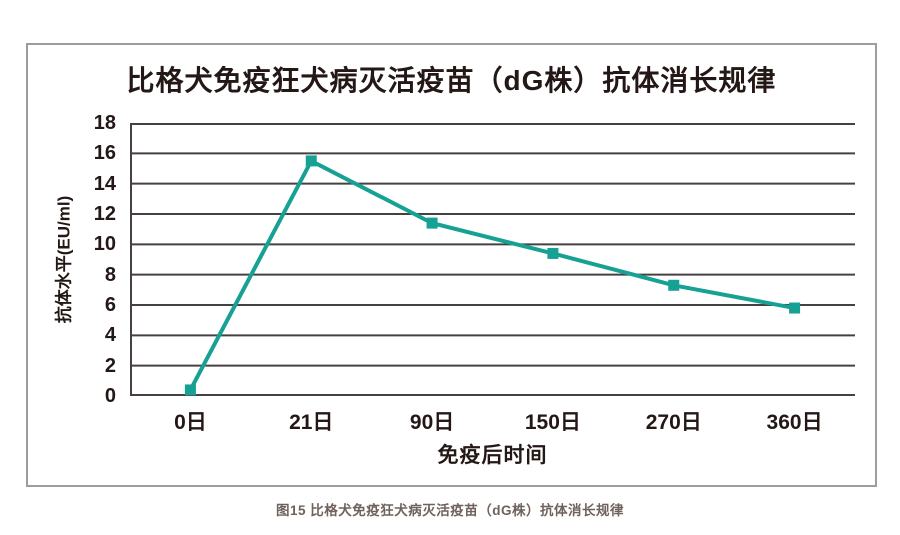  What do you see at coordinates (451, 80) in the screenshot?
I see `chart-title: 比格犬免疫狂犬病灭活疫苗（dG株）抗体消长规律` at bounding box center [451, 80].